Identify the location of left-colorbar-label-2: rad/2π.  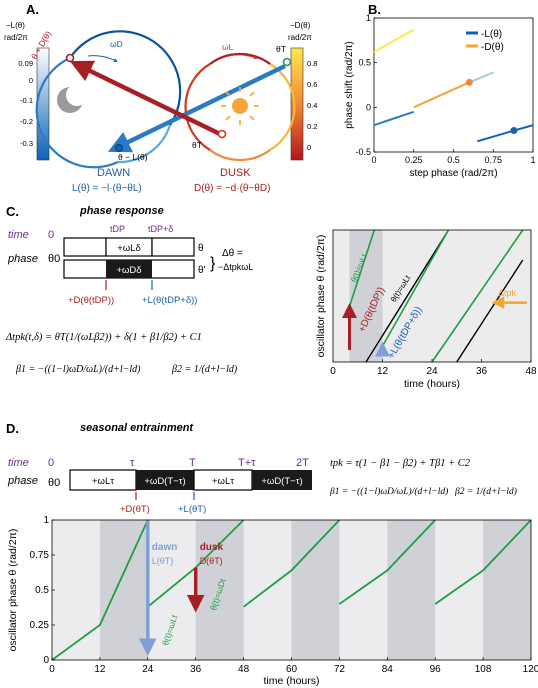
(16, 37).